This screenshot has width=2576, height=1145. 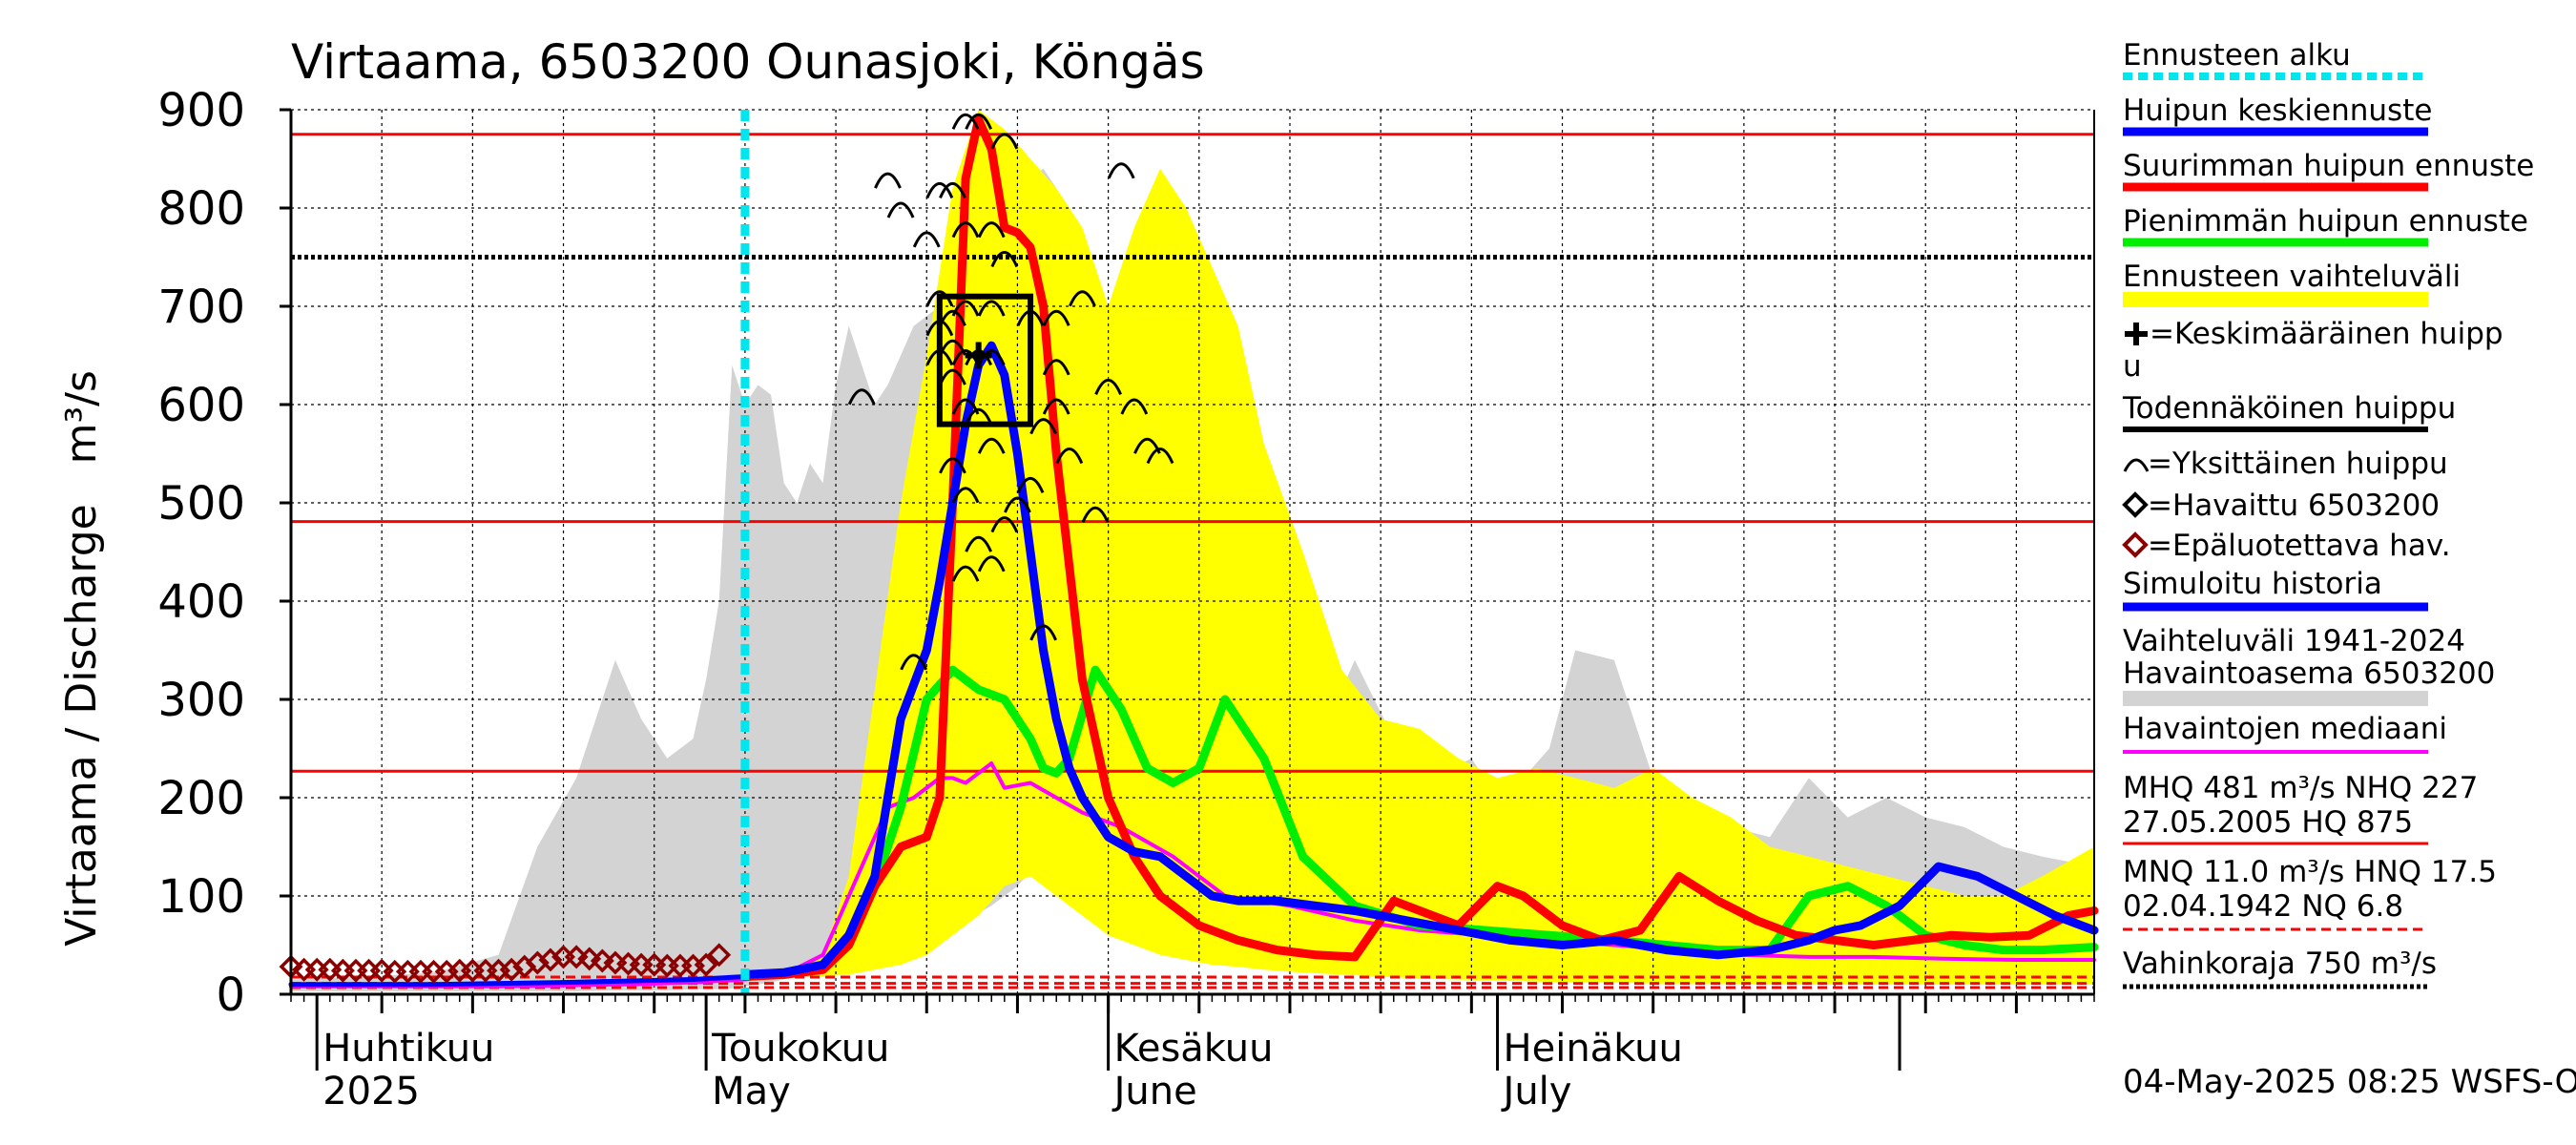 I want to click on y-tick-label: 700, so click(x=201, y=308).